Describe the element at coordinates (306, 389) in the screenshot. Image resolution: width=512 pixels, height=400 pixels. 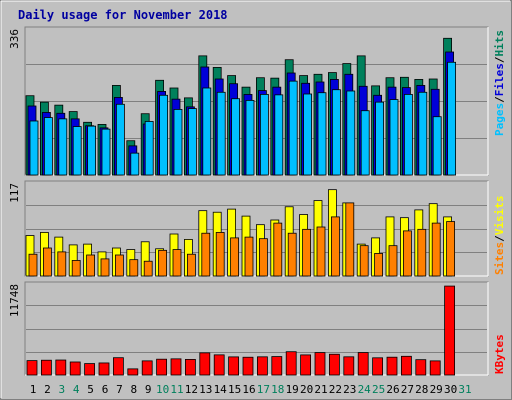
I see `x-tick-label-day-20: 20` at that location.